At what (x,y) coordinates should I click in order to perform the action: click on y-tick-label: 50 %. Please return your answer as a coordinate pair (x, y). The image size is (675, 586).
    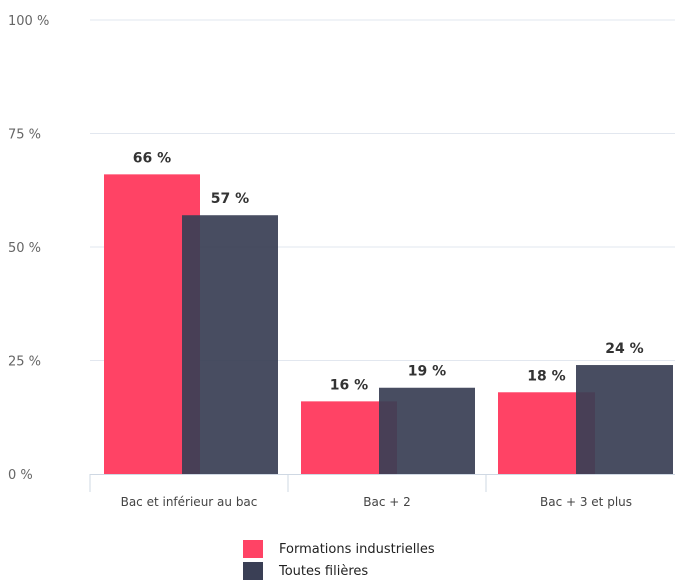
    Looking at the image, I should click on (24, 248).